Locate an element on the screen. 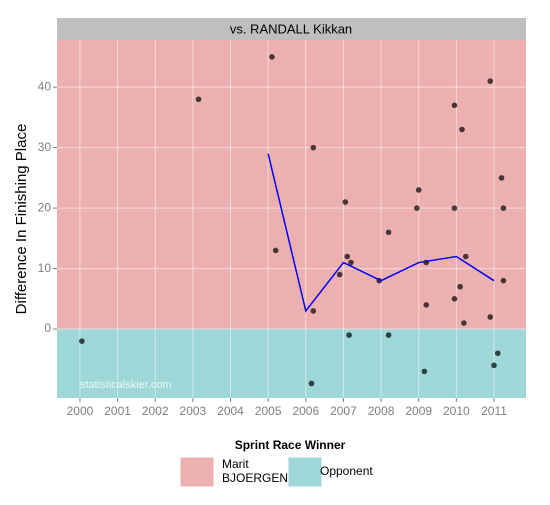  x-tick-label: 2002 is located at coordinates (155, 411).